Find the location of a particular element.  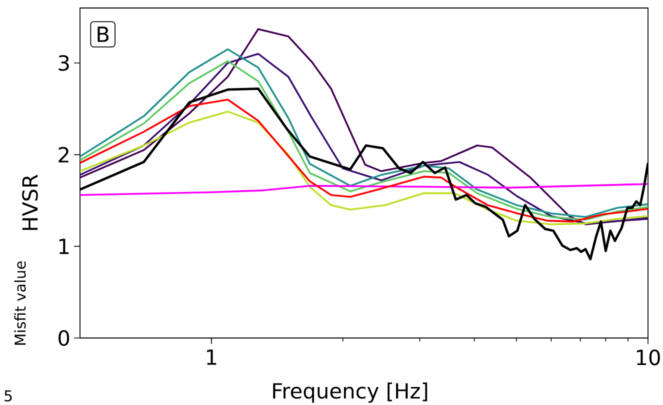

x-axis-title: Frequency [Hz] is located at coordinates (350, 392).